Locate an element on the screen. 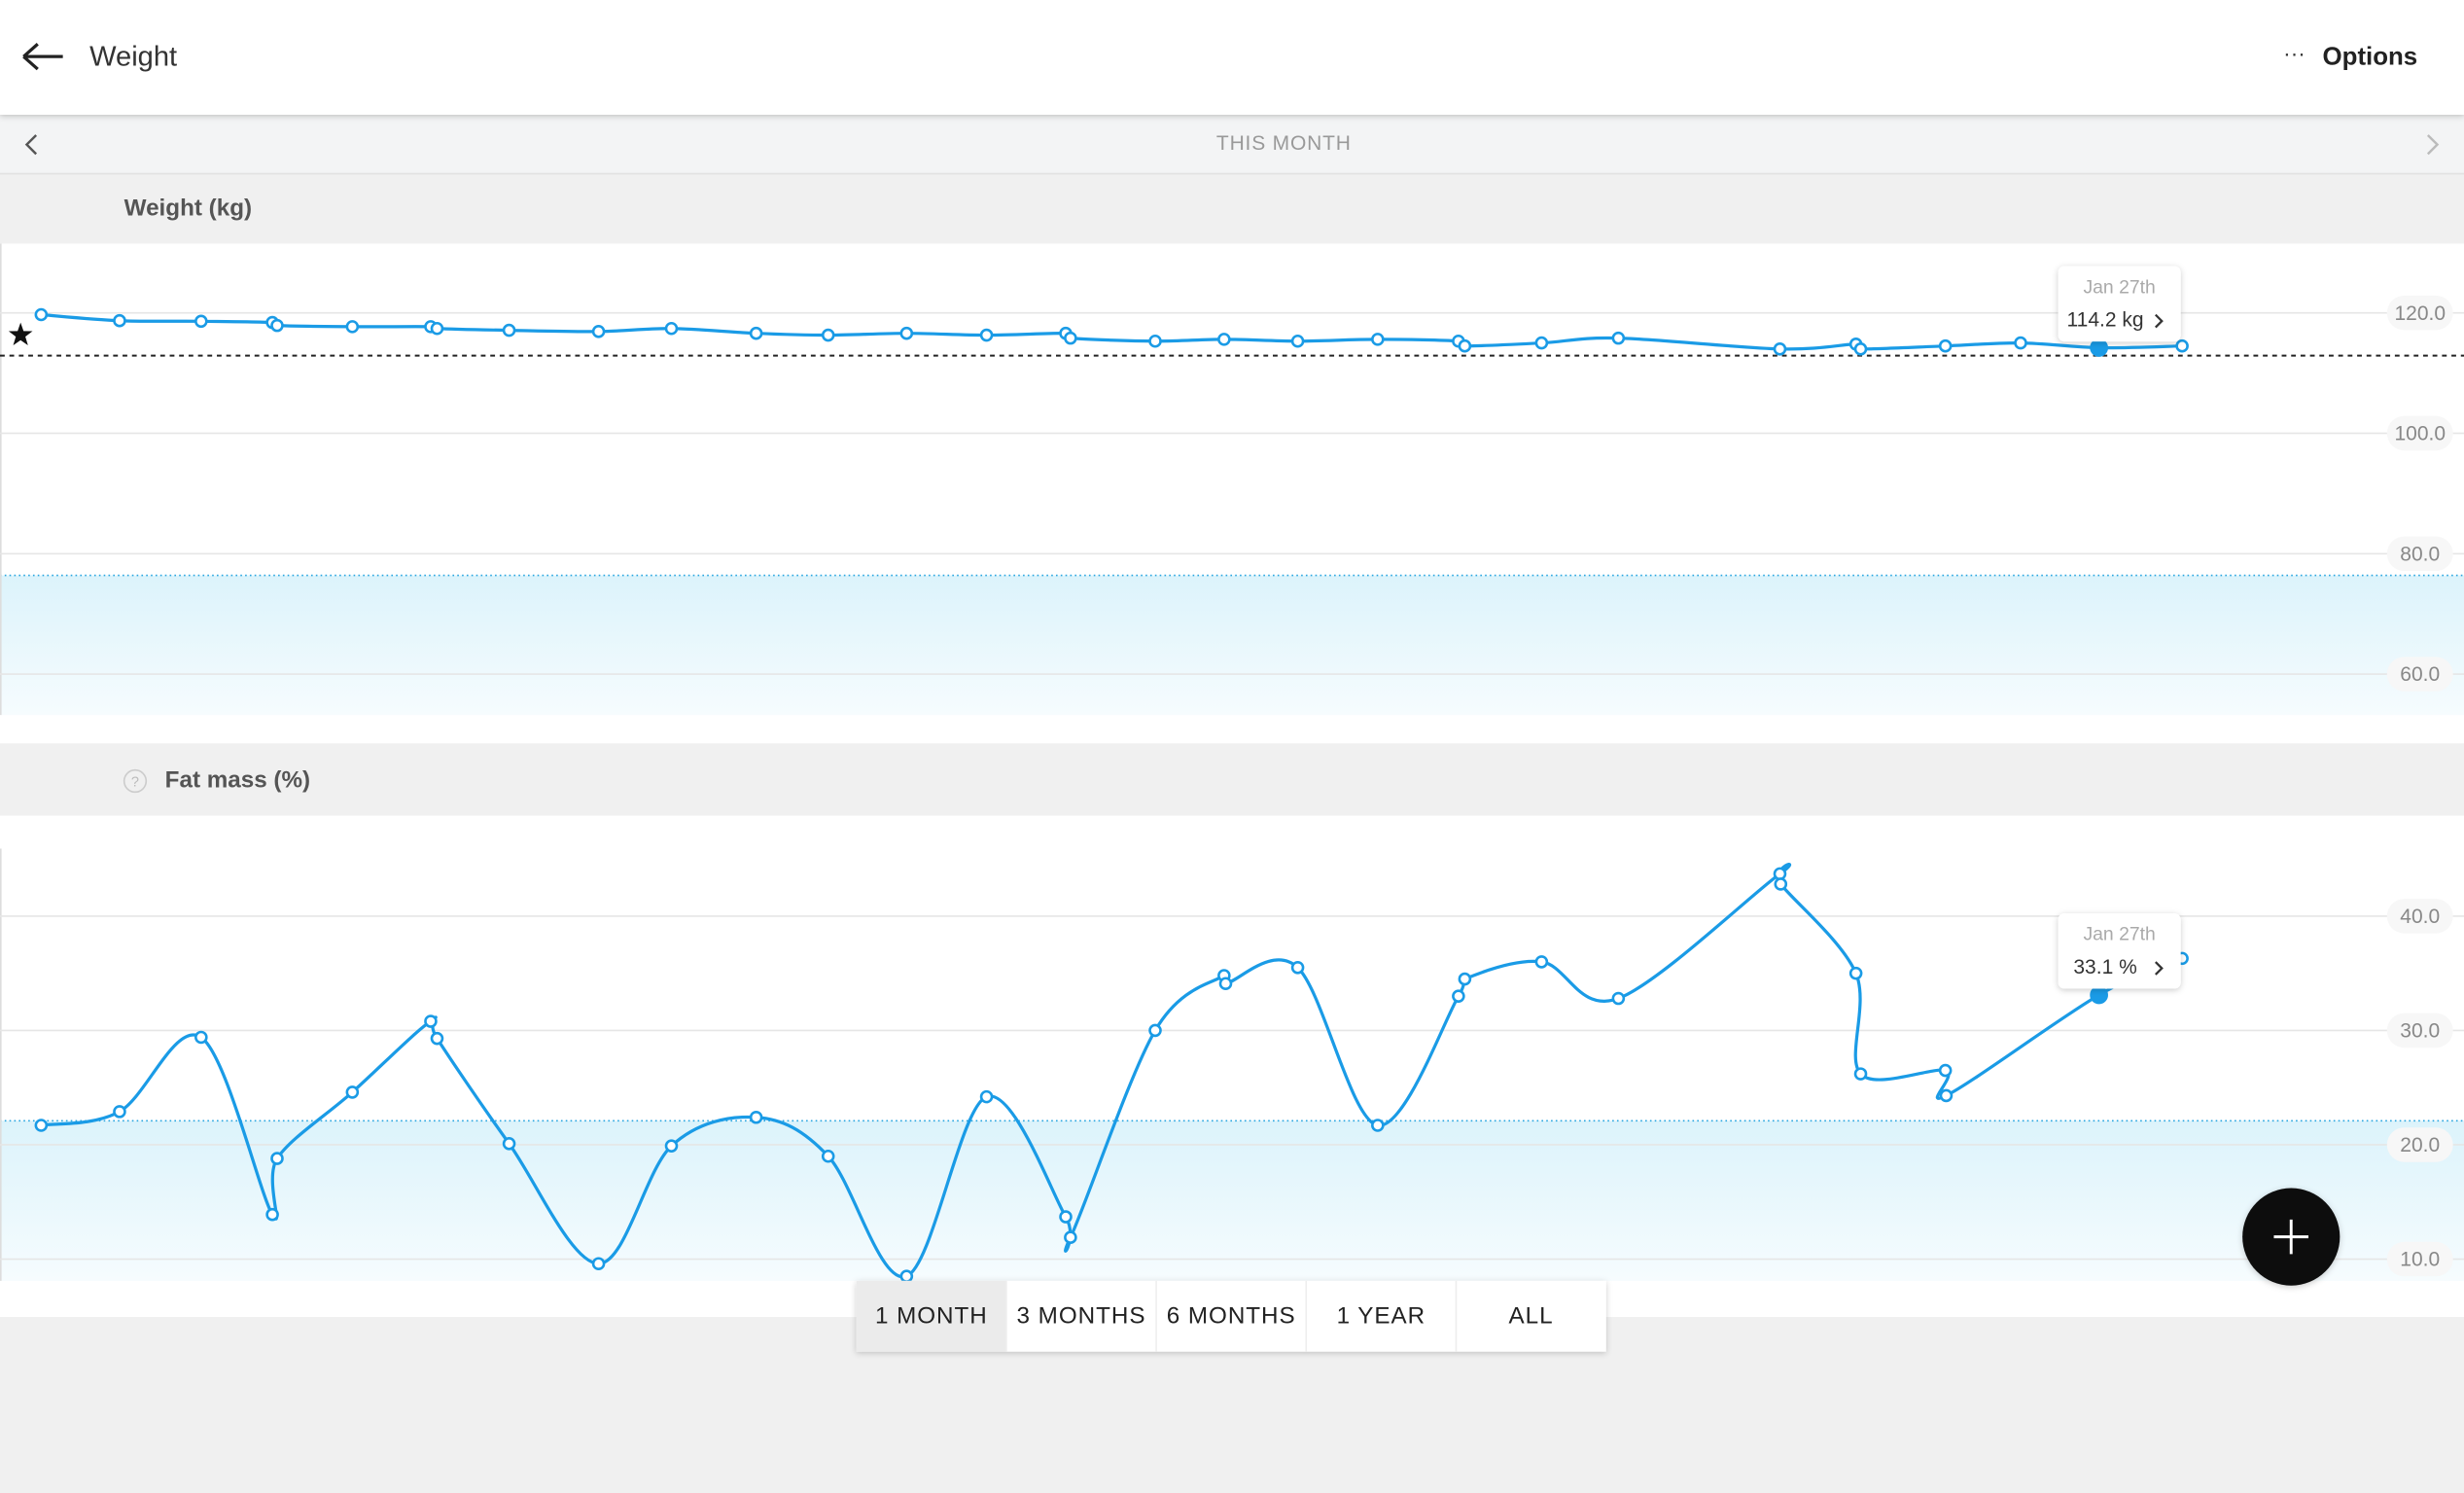  tooltip-value: 114.2 kg is located at coordinates (2105, 320).